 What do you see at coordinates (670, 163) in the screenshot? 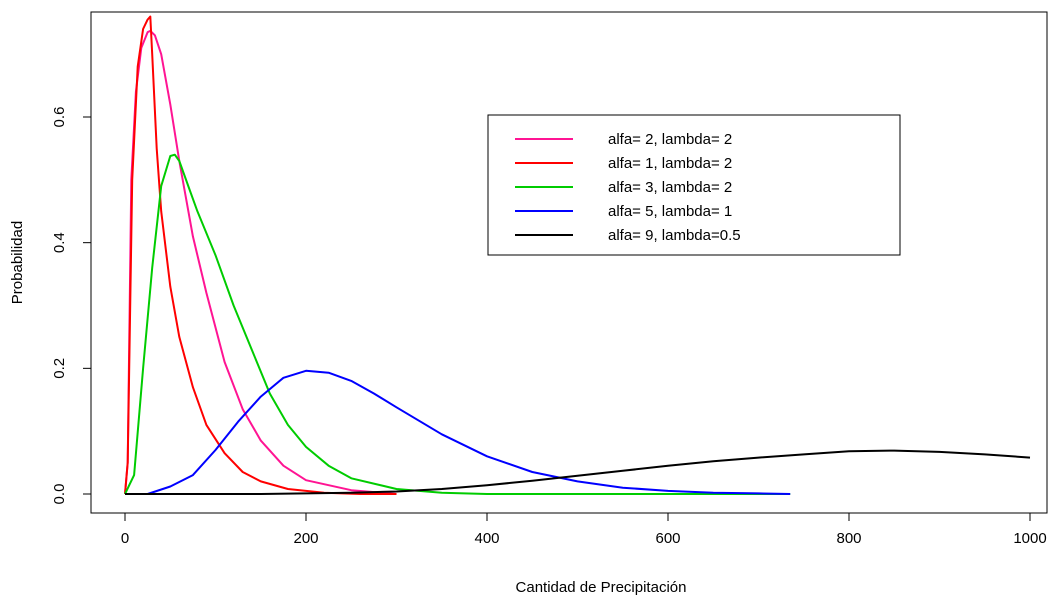
I see `legend-label: alfa= 1, lambda= 2` at bounding box center [670, 163].